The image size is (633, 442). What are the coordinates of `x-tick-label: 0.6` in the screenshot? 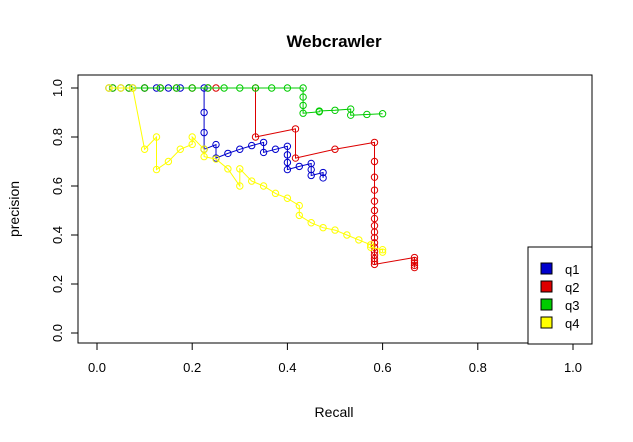 It's located at (383, 367).